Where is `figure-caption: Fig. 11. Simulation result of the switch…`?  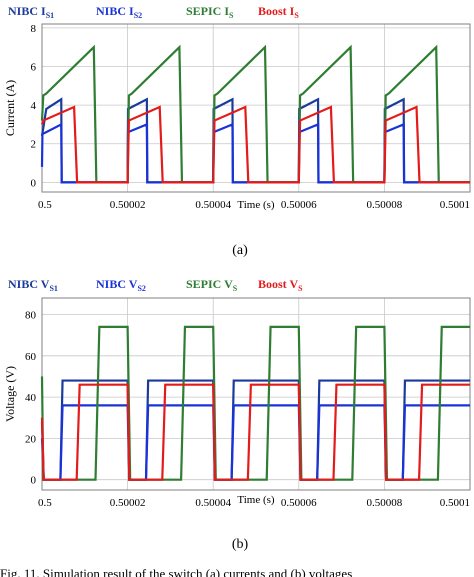 figure-caption: Fig. 11. Simulation result of the switch… is located at coordinates (176, 571).